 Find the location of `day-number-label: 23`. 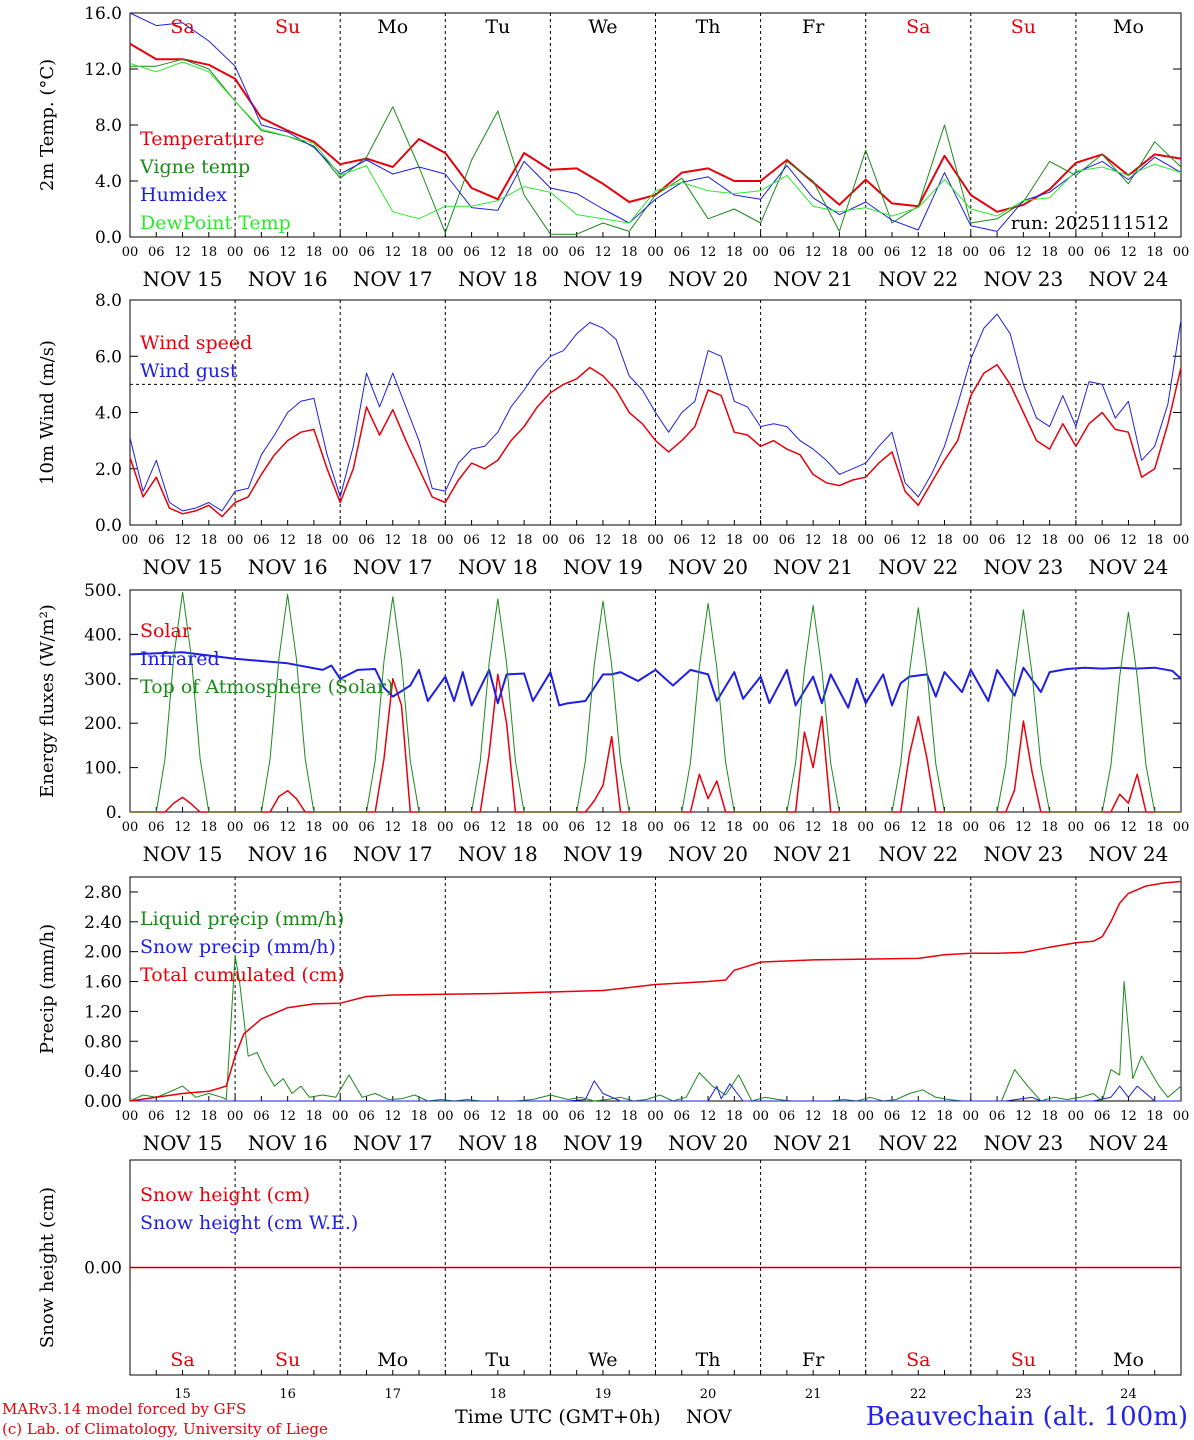

day-number-label: 23 is located at coordinates (1023, 1394).